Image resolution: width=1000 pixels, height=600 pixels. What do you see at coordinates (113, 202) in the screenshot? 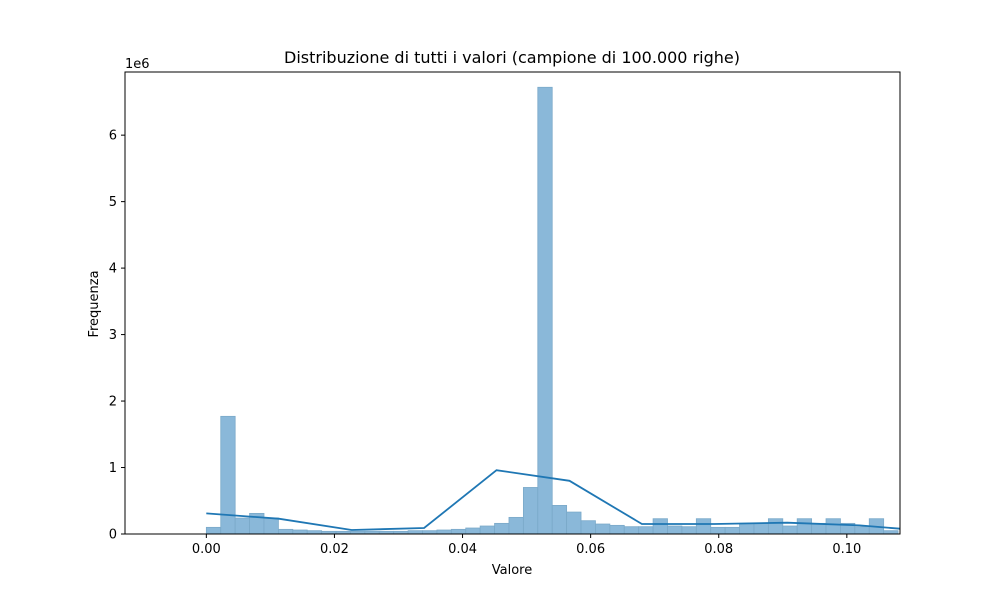
I see `y-tick-label: 5` at bounding box center [113, 202].